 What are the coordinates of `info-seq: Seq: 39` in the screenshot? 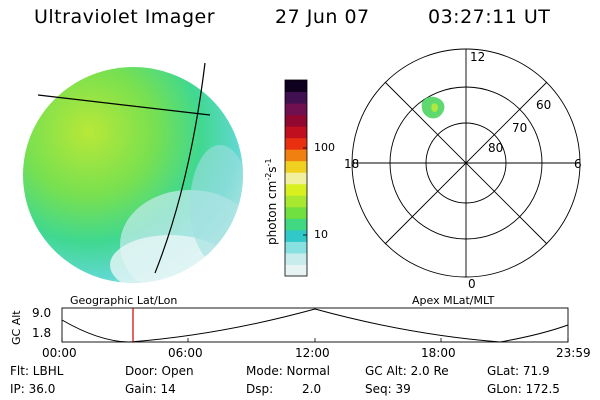 It's located at (388, 389).